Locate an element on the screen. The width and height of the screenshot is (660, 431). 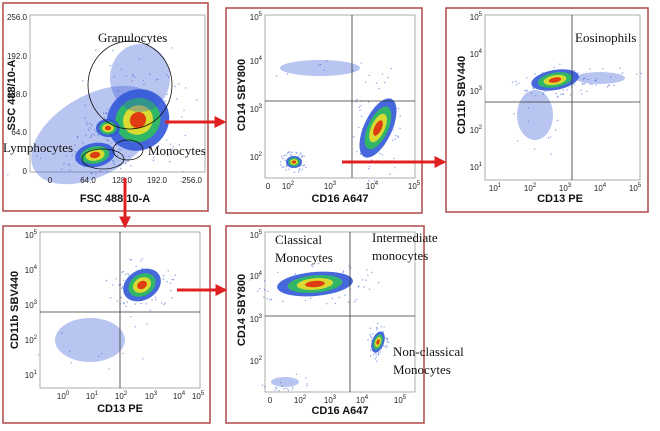
tick-exponent: 3 is located at coordinates (261, 107).